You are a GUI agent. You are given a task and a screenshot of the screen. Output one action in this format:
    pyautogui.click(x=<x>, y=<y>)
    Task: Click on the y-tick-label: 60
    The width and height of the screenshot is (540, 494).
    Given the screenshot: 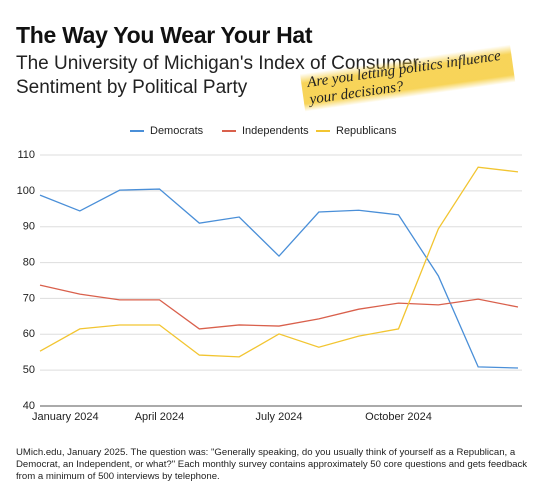 What is the action you would take?
    pyautogui.click(x=29, y=334)
    